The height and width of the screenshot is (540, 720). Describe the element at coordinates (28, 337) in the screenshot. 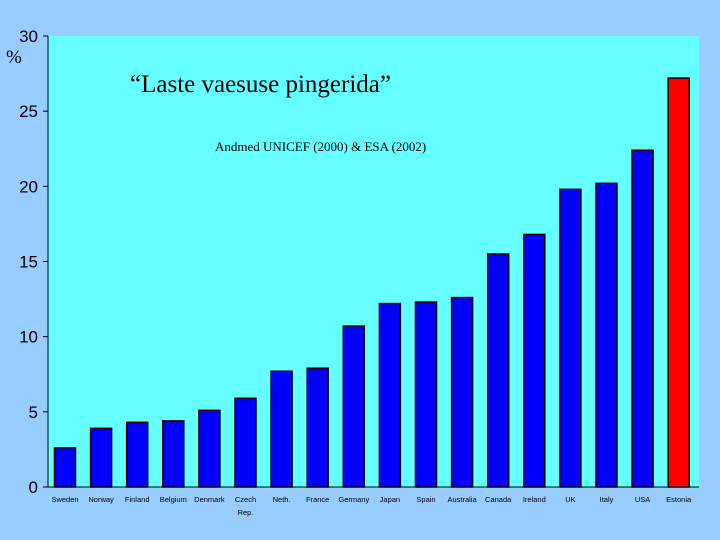

I see `y-tick-label: 10` at that location.